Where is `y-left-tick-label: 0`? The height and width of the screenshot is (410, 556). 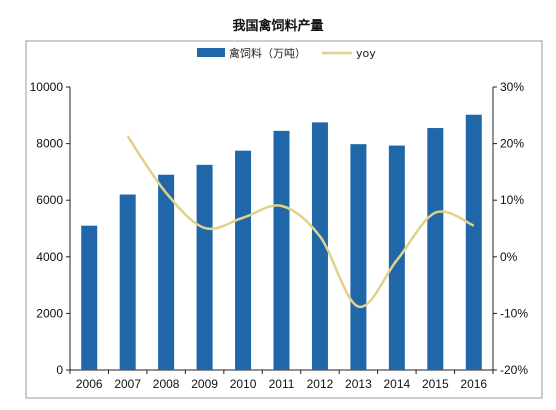
y-left-tick-label: 0 is located at coordinates (59, 370).